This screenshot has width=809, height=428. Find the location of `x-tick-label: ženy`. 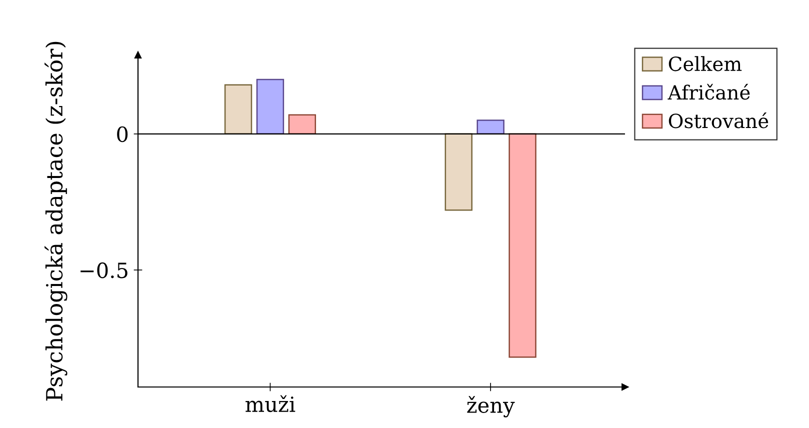

x-tick-label: ženy is located at coordinates (491, 407).